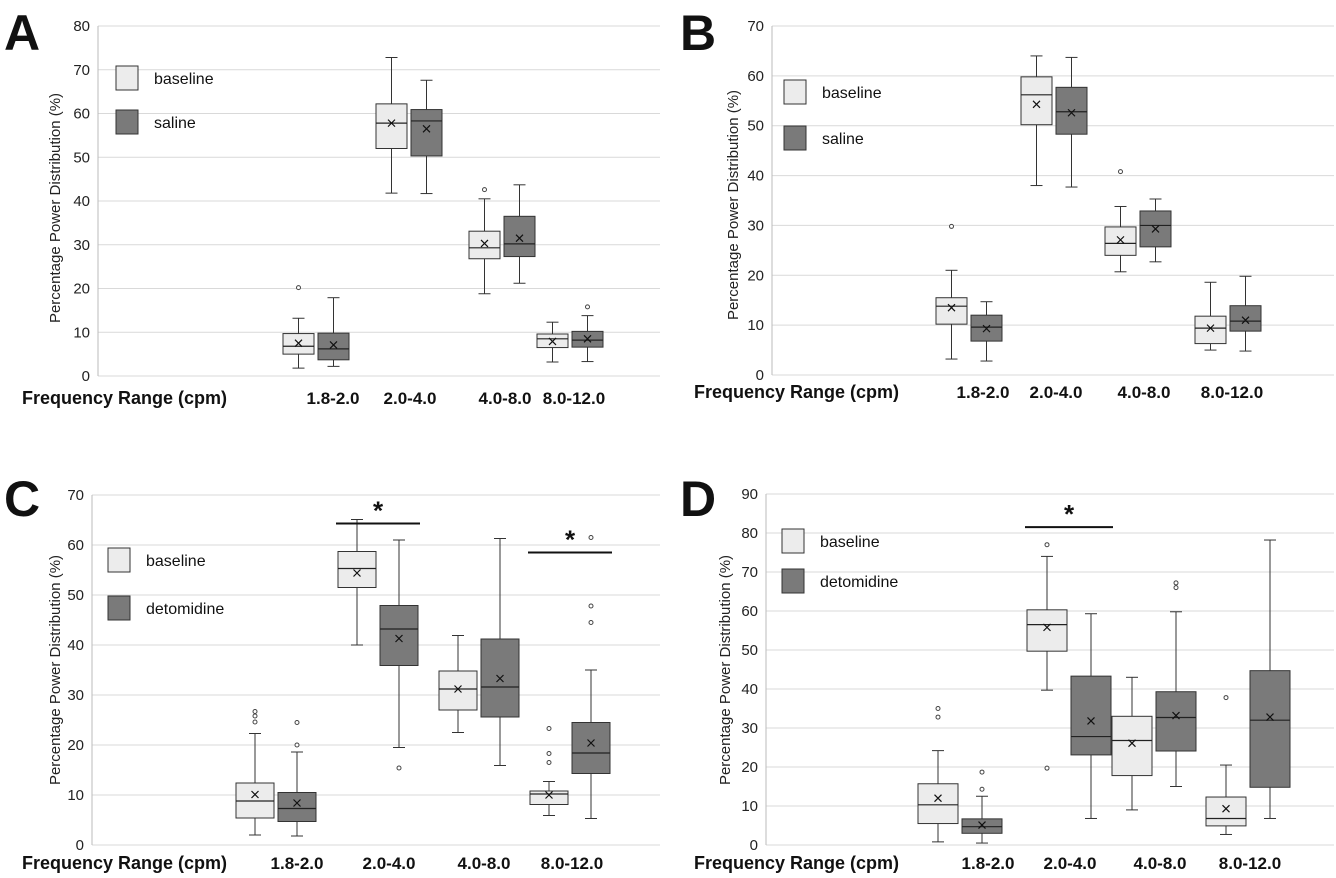  Describe the element at coordinates (81, 26) in the screenshot. I see `y-tick-label: 80` at that location.